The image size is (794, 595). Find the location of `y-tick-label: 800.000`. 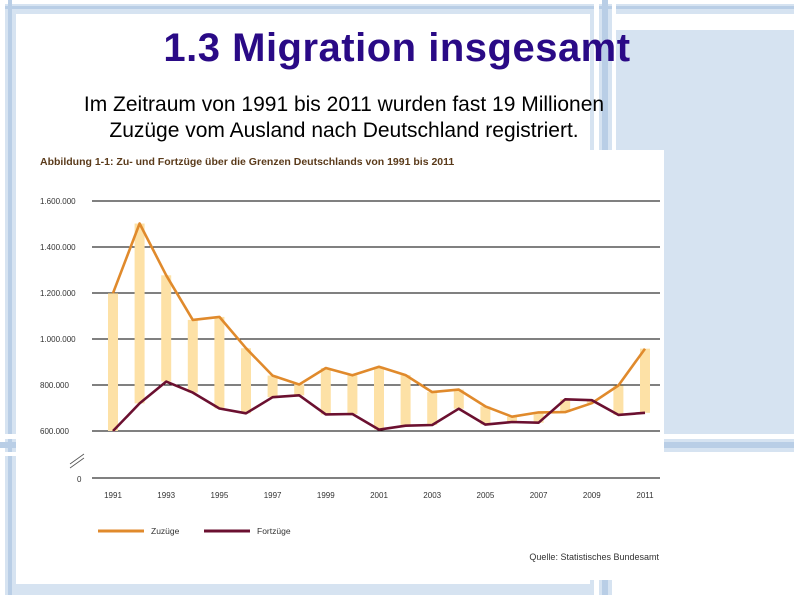

y-tick-label: 800.000 is located at coordinates (54, 385).